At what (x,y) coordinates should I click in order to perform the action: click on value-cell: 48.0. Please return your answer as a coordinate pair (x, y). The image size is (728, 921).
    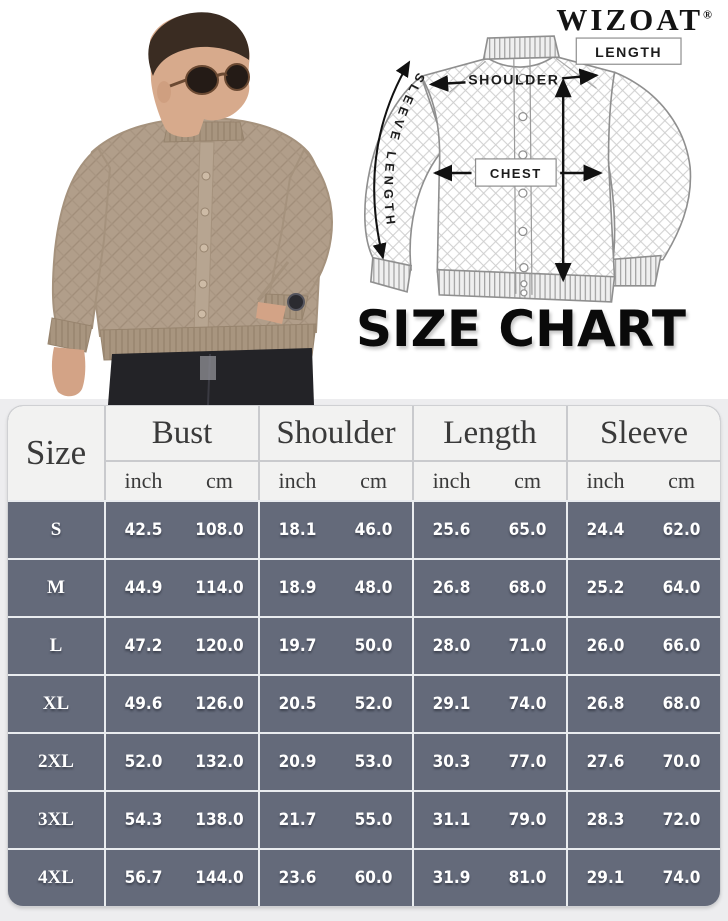
    Looking at the image, I should click on (374, 587).